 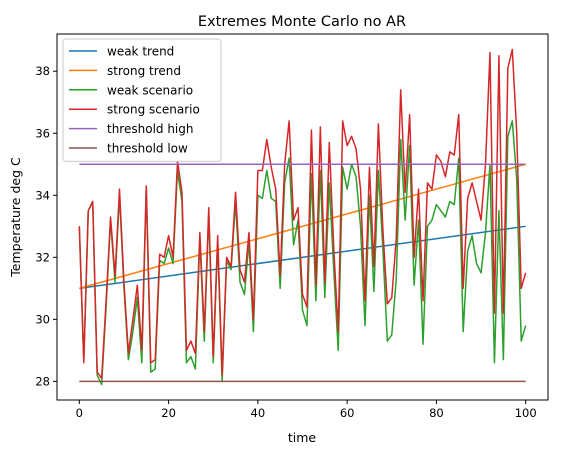 What do you see at coordinates (153, 110) in the screenshot?
I see `legend-label-strong-scenario: strong scenario` at bounding box center [153, 110].